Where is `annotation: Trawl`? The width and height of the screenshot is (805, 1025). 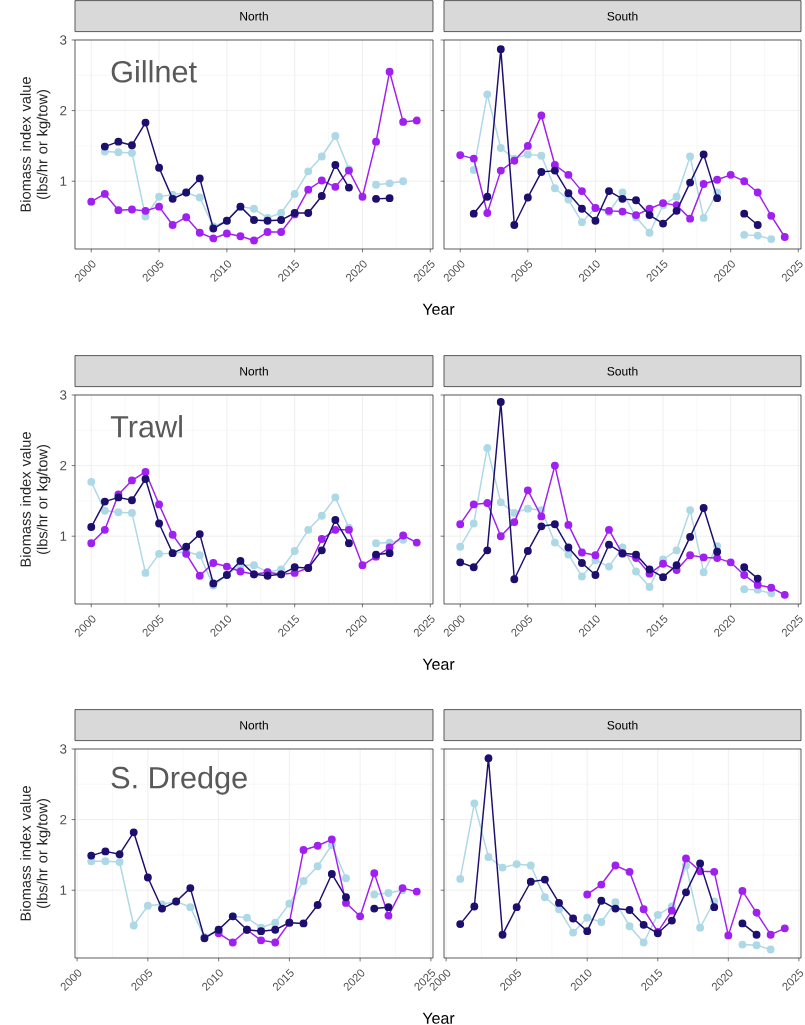
annotation: Trawl is located at coordinates (146, 426).